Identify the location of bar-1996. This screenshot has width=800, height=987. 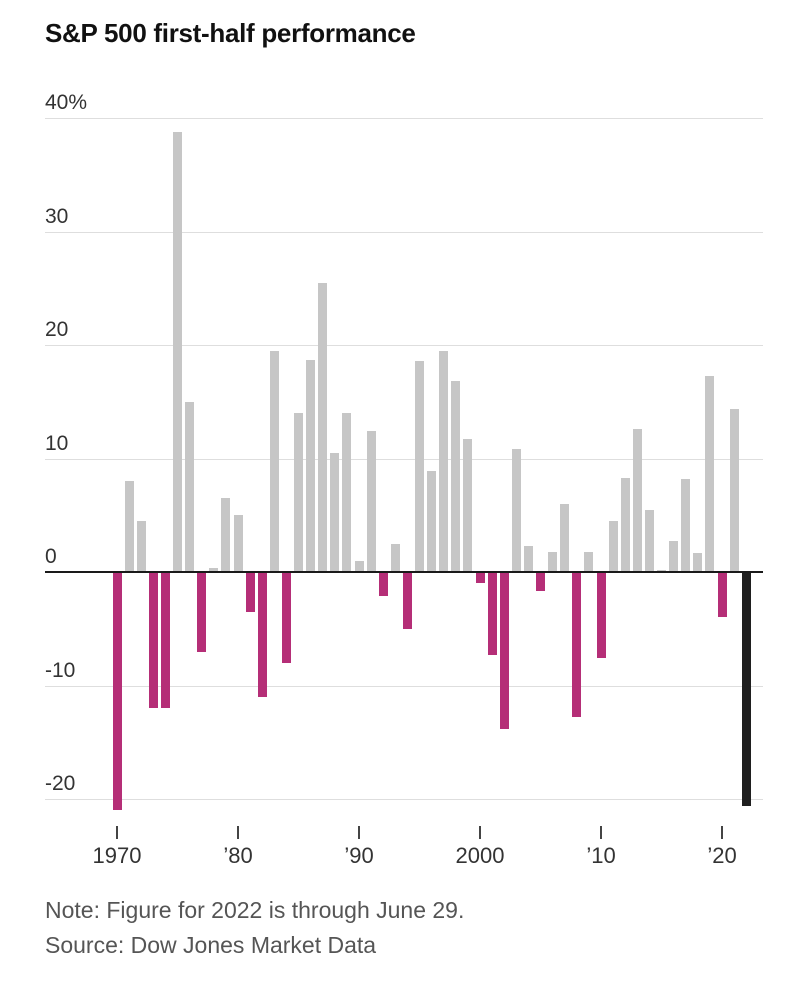
(432, 521).